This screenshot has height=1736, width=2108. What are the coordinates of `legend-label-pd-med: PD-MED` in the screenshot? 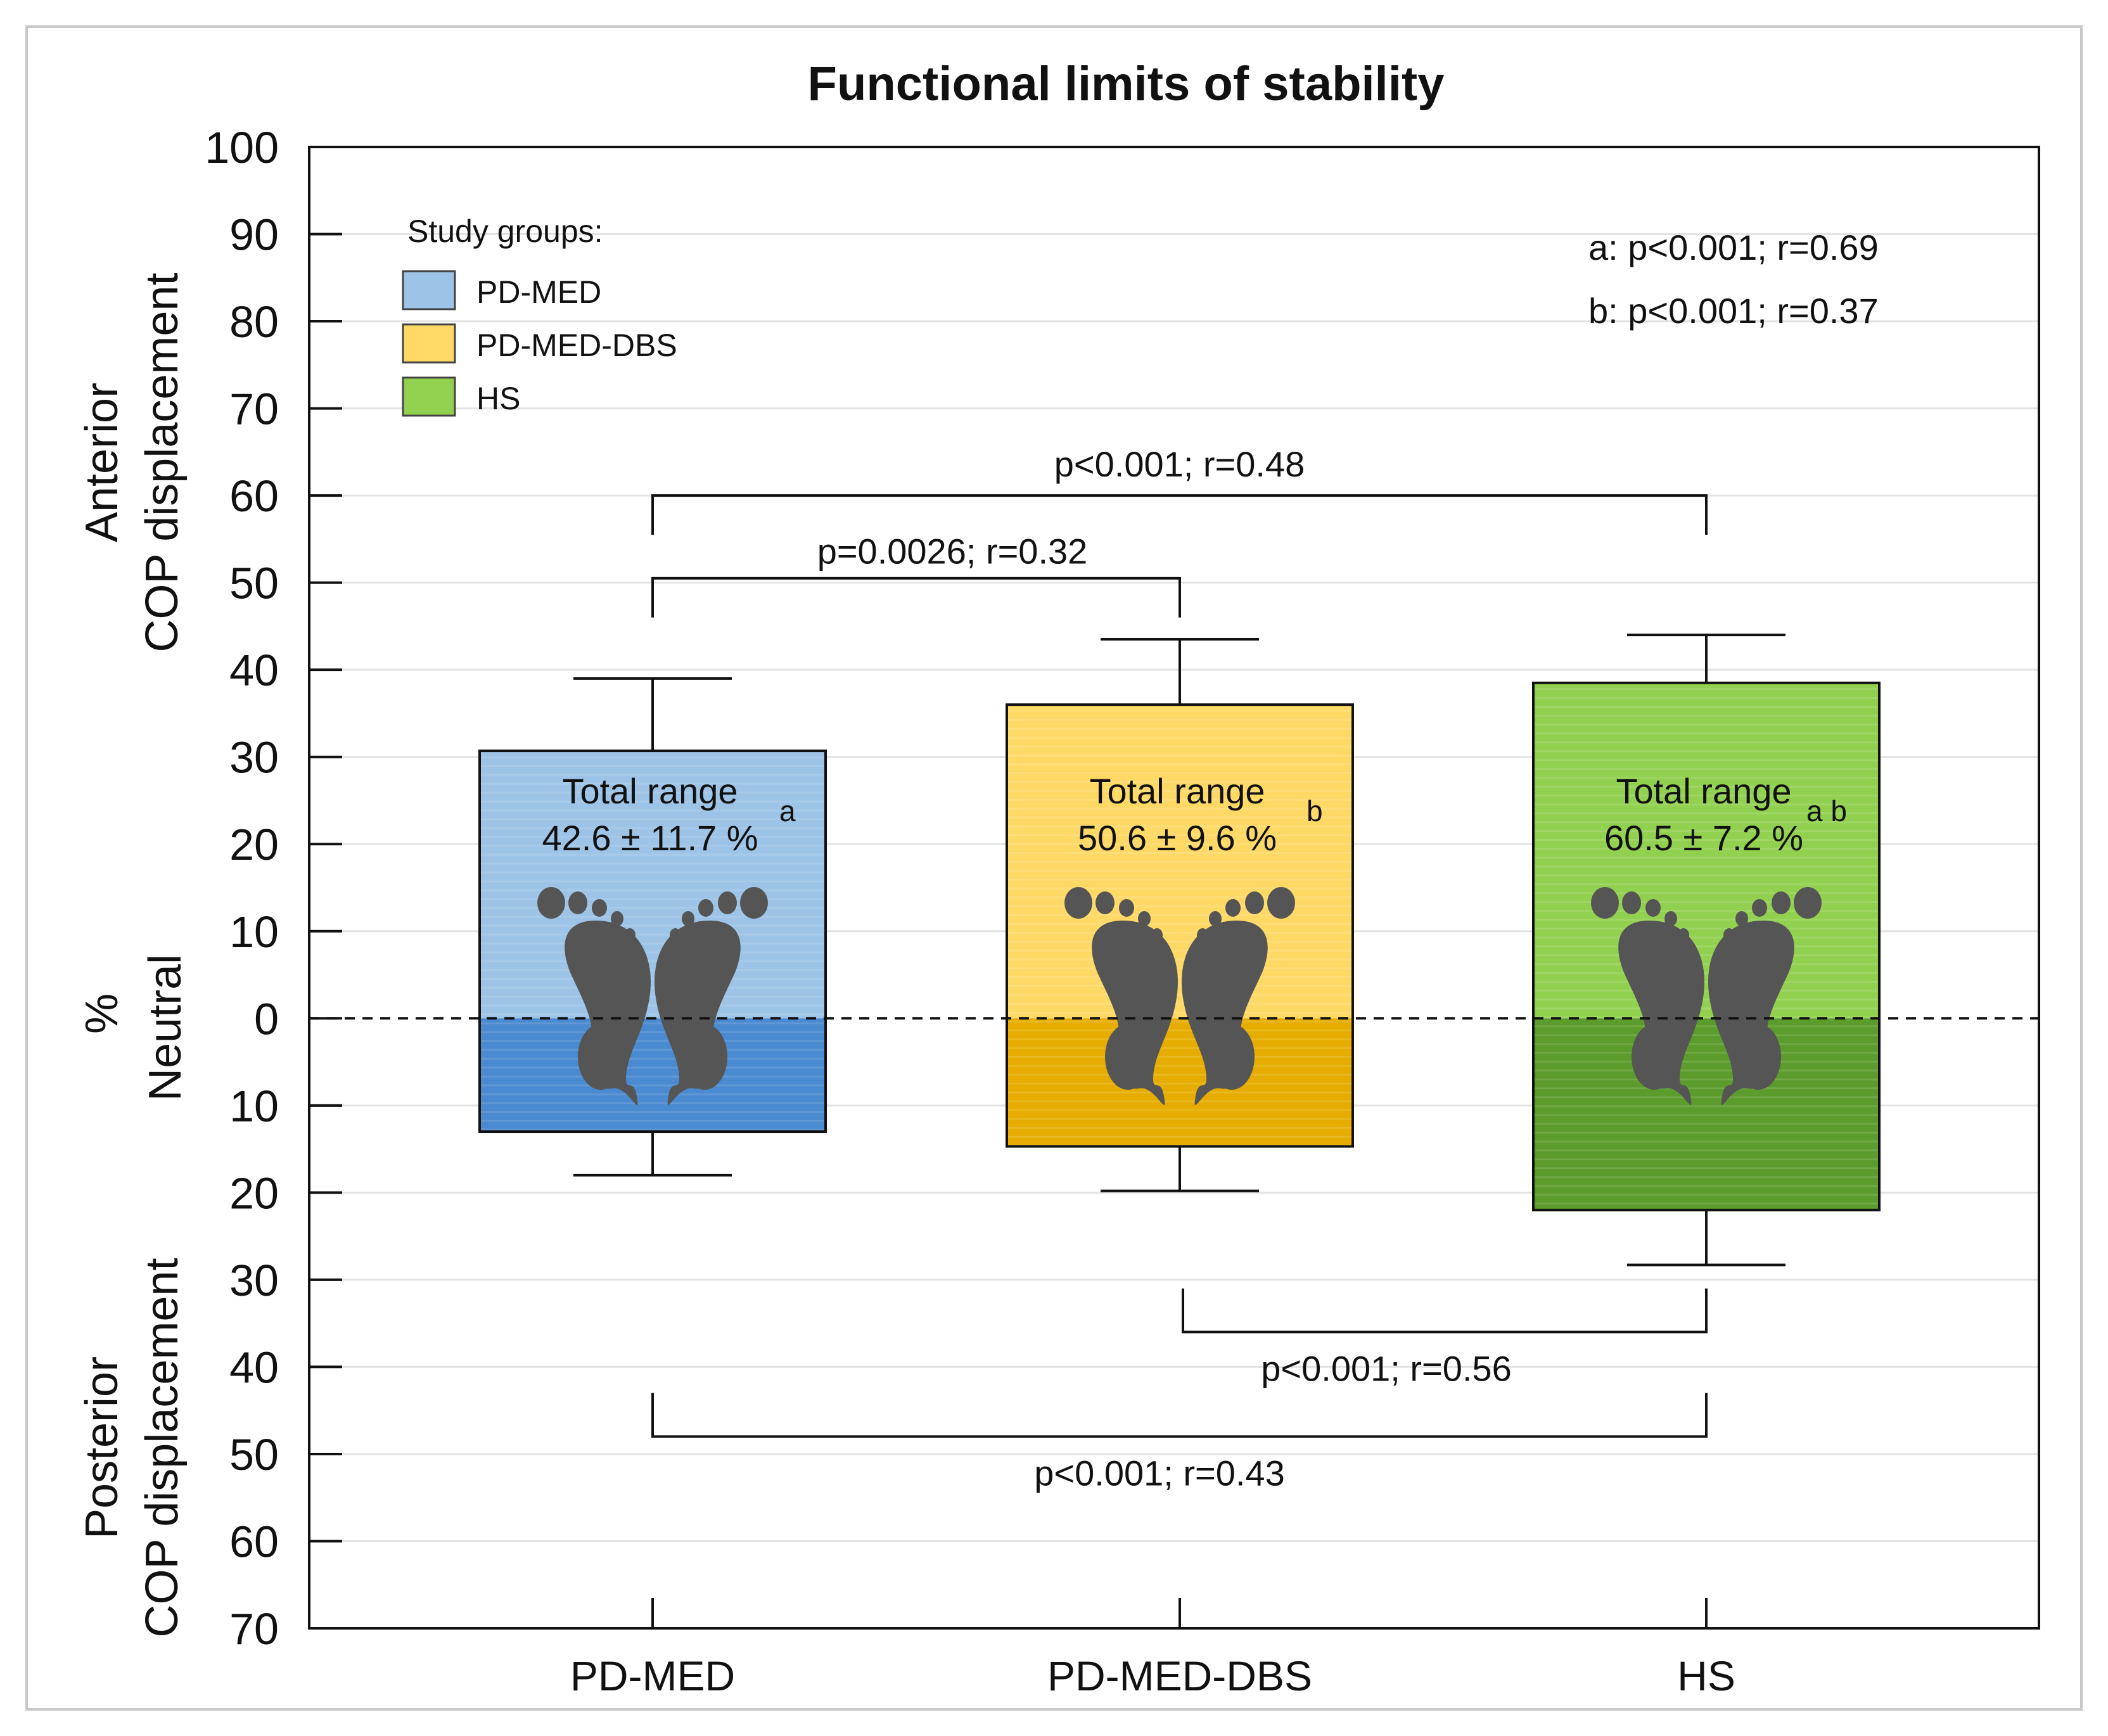 It's located at (539, 292).